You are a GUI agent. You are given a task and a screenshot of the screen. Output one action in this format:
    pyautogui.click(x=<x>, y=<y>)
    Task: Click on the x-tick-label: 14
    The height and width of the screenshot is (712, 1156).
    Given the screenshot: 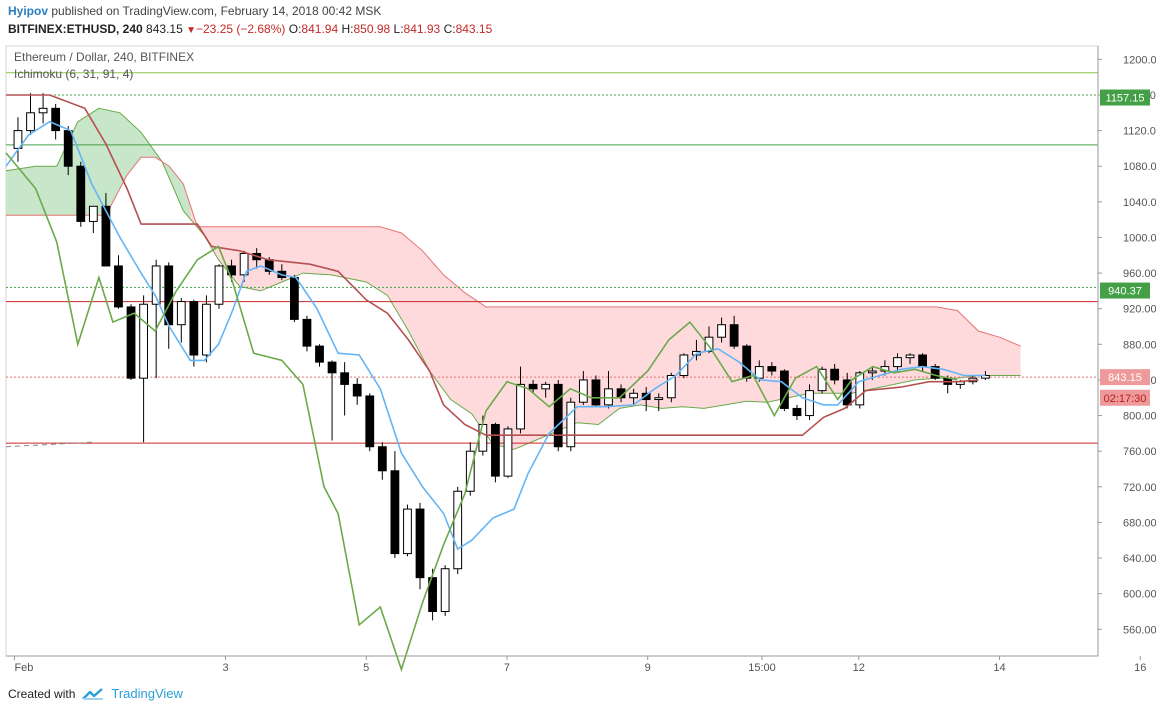 What is the action you would take?
    pyautogui.click(x=999, y=668)
    